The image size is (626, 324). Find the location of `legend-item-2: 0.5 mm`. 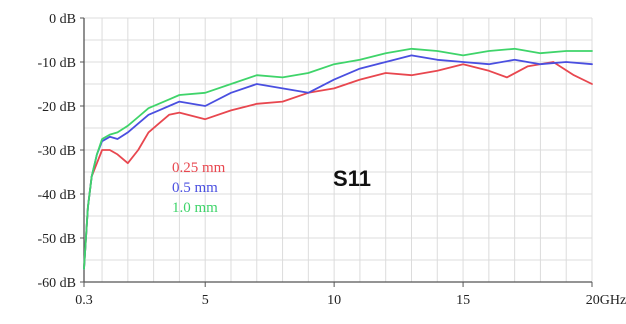

legend-item-2: 0.5 mm is located at coordinates (195, 188).